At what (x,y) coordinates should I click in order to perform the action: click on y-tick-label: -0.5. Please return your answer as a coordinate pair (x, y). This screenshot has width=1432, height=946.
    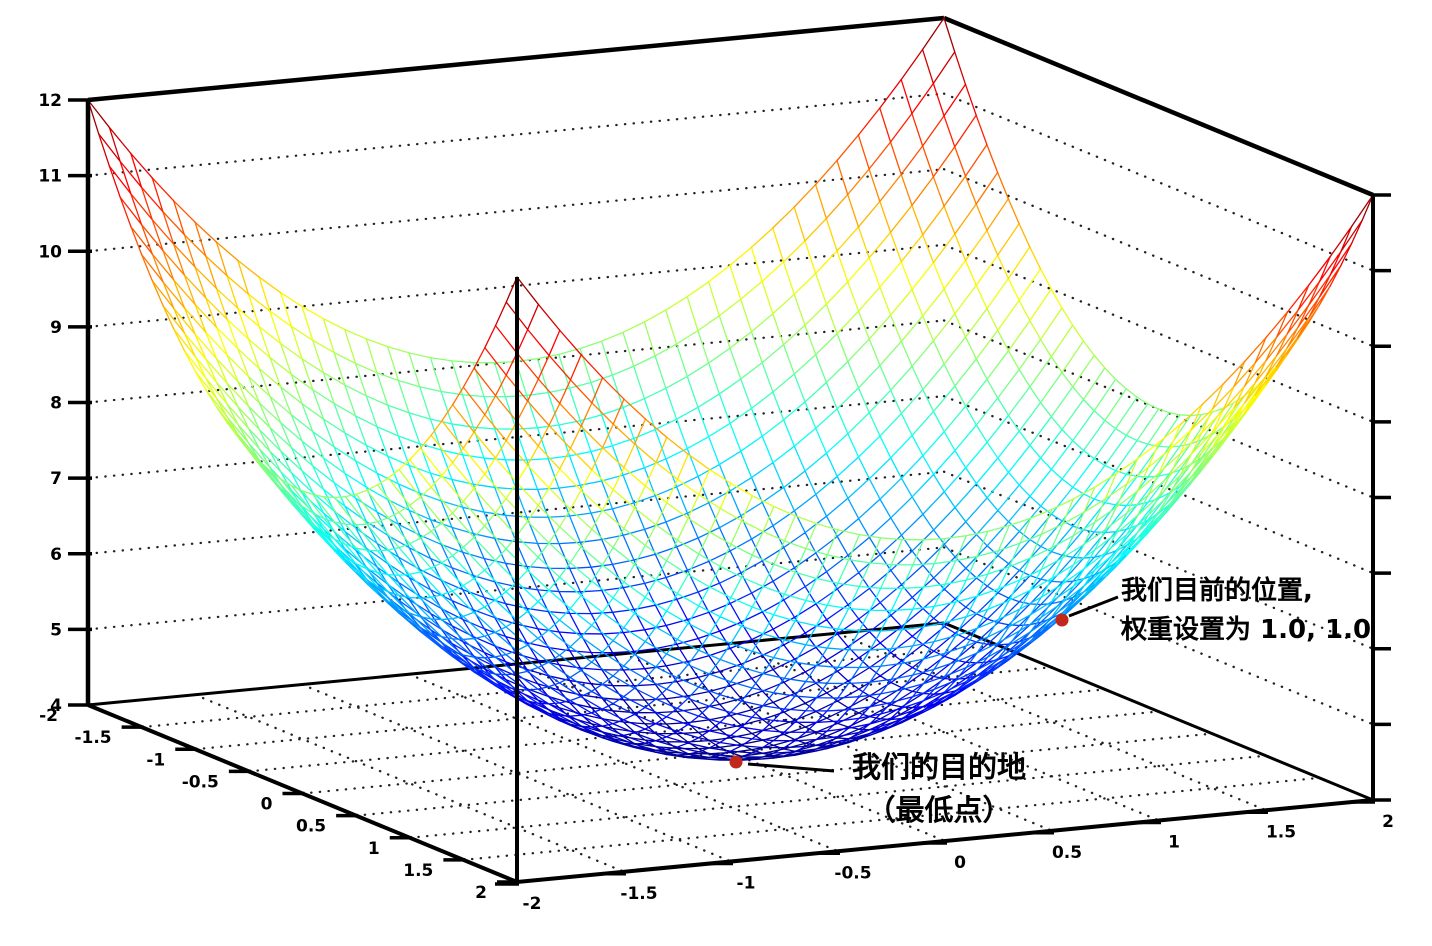
    Looking at the image, I should click on (200, 782).